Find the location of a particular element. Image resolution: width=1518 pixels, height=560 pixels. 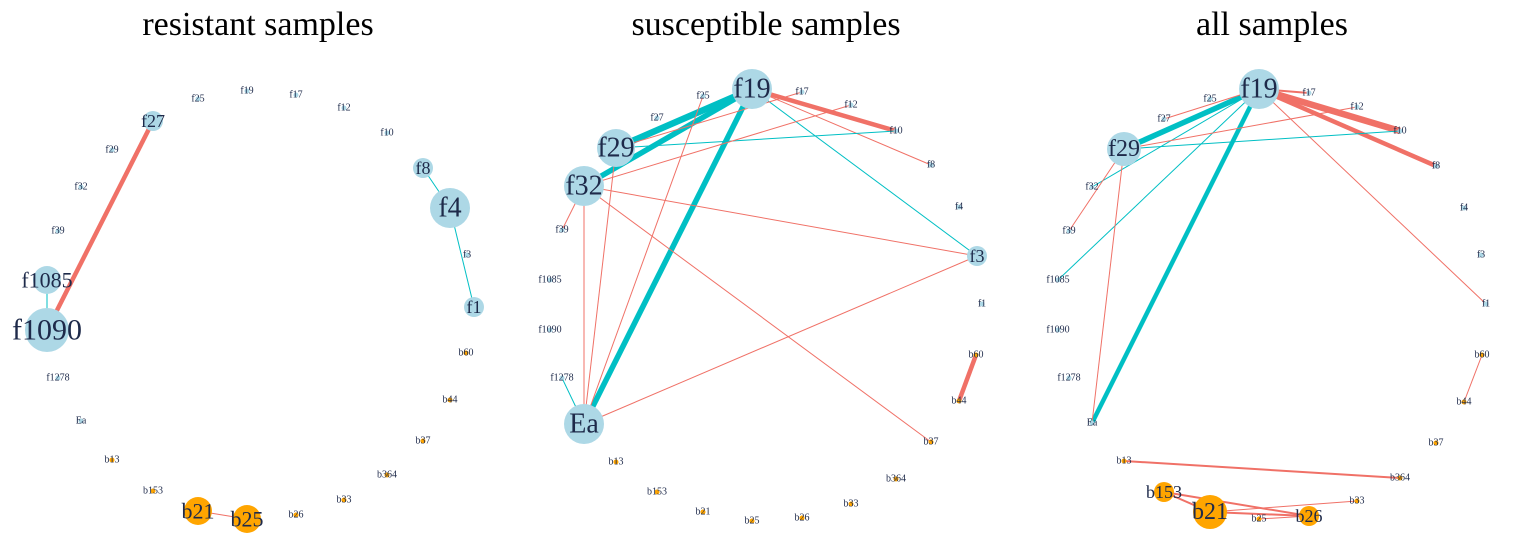

node-label: f17 is located at coordinates (1308, 93).